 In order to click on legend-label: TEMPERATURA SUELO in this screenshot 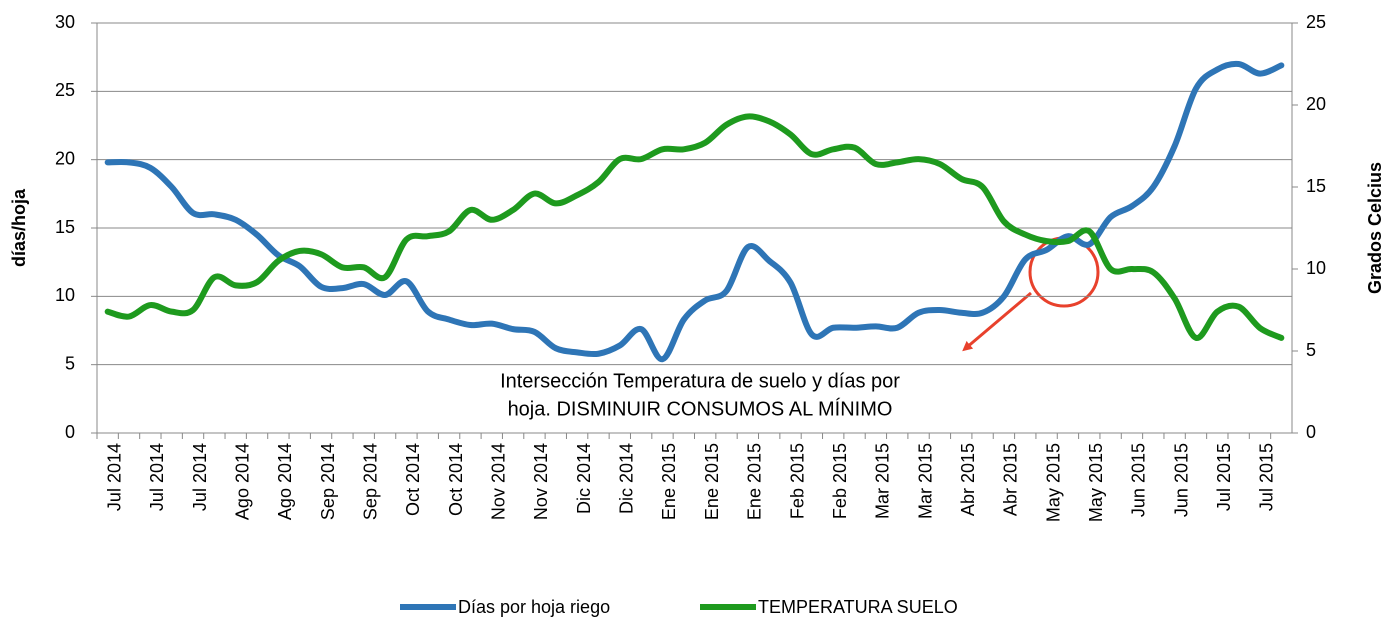, I will do `click(858, 607)`.